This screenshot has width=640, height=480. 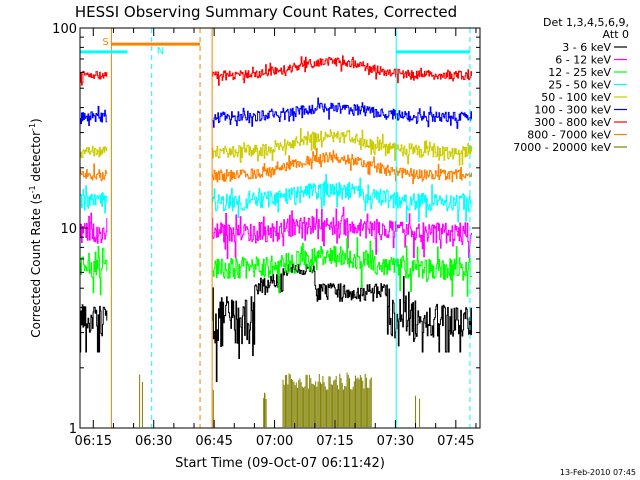 I want to click on x-tick-label: 06:30, so click(x=153, y=441).